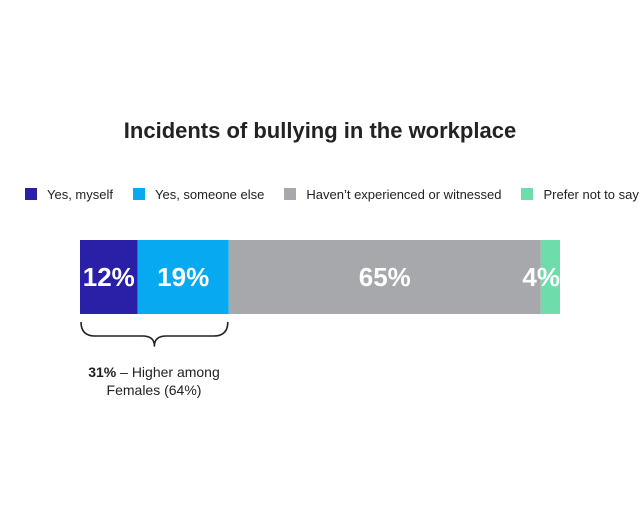  Describe the element at coordinates (404, 194) in the screenshot. I see `legend-label: Haven’t experienced or witnessed` at that location.